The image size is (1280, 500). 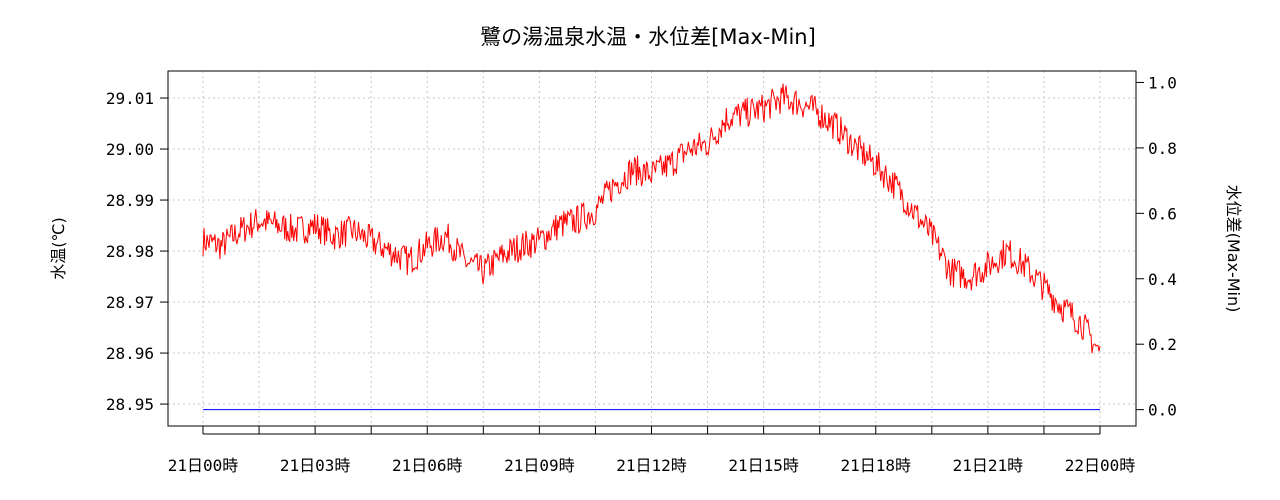 What do you see at coordinates (1162, 344) in the screenshot?
I see `y-right-tick-label: 0.2` at bounding box center [1162, 344].